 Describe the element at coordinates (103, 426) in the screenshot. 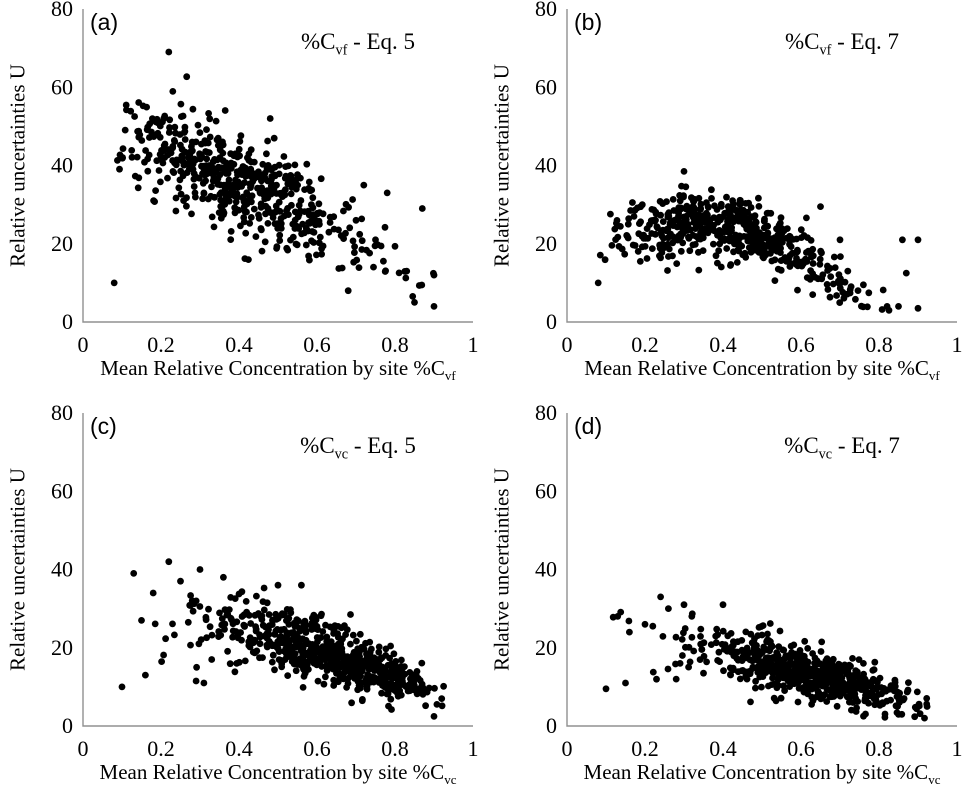

I see `panel-letter: (c)` at that location.